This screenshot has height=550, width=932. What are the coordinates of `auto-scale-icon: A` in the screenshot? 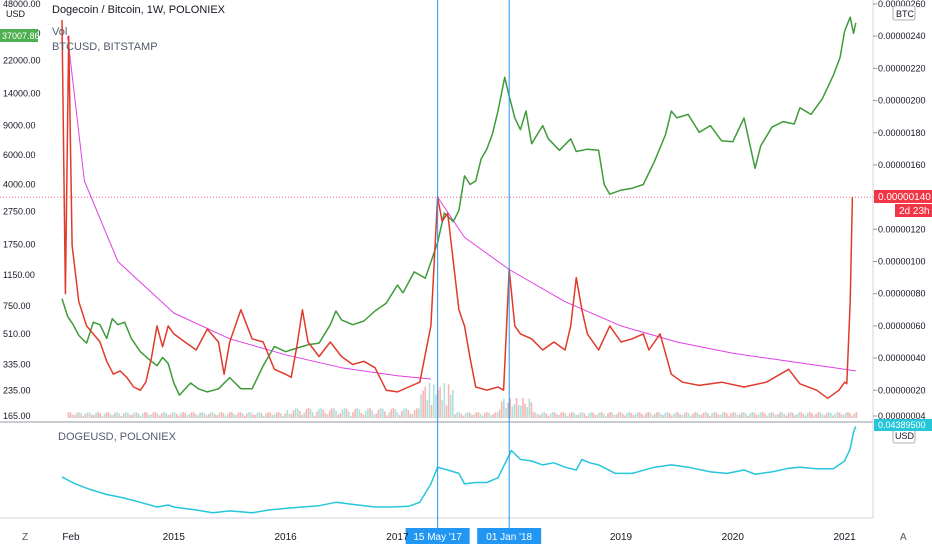 It's located at (903, 537).